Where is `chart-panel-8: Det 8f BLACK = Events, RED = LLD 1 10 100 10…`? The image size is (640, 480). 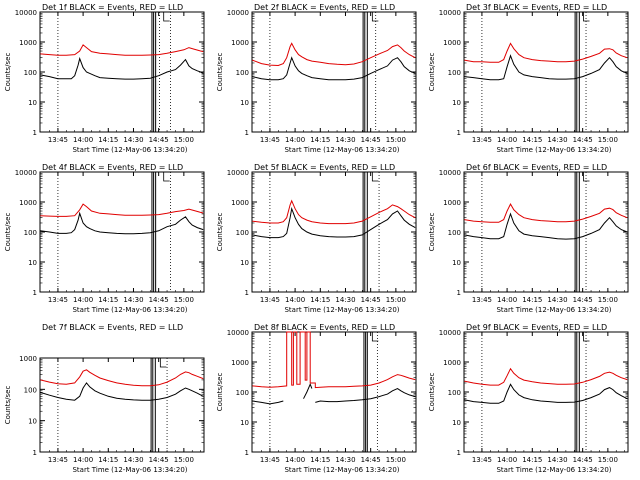
chart-panel-8: Det 8f BLACK = Events, RED = LLD 1 10 100 10… is located at coordinates (316, 398).